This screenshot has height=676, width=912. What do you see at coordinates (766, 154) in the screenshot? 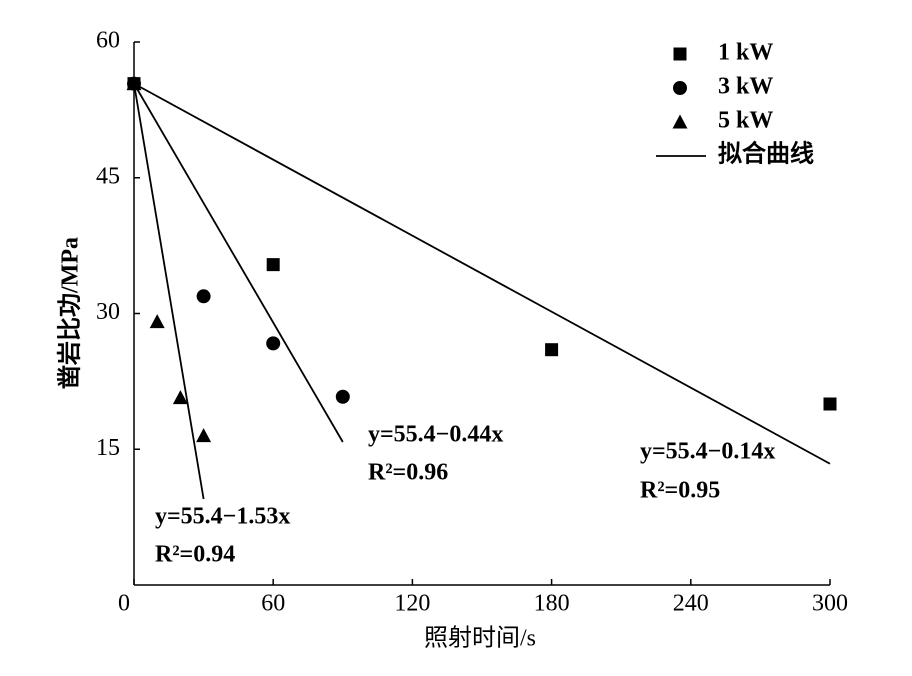
I see `legend-label: 拟合曲线` at bounding box center [766, 154].